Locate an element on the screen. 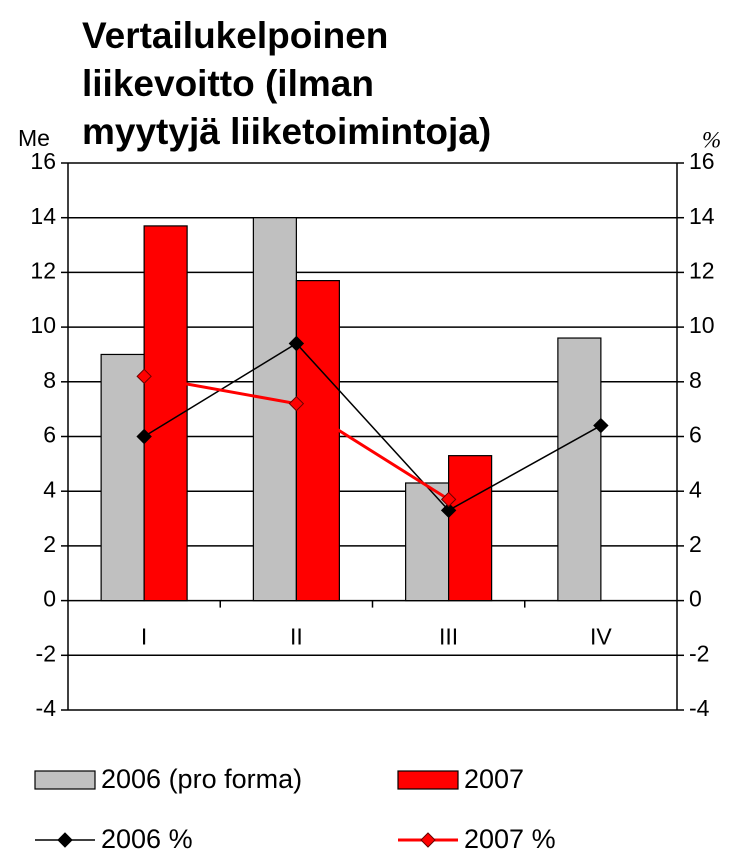 This screenshot has height=861, width=731. y2-tick-label: 14 is located at coordinates (702, 216).